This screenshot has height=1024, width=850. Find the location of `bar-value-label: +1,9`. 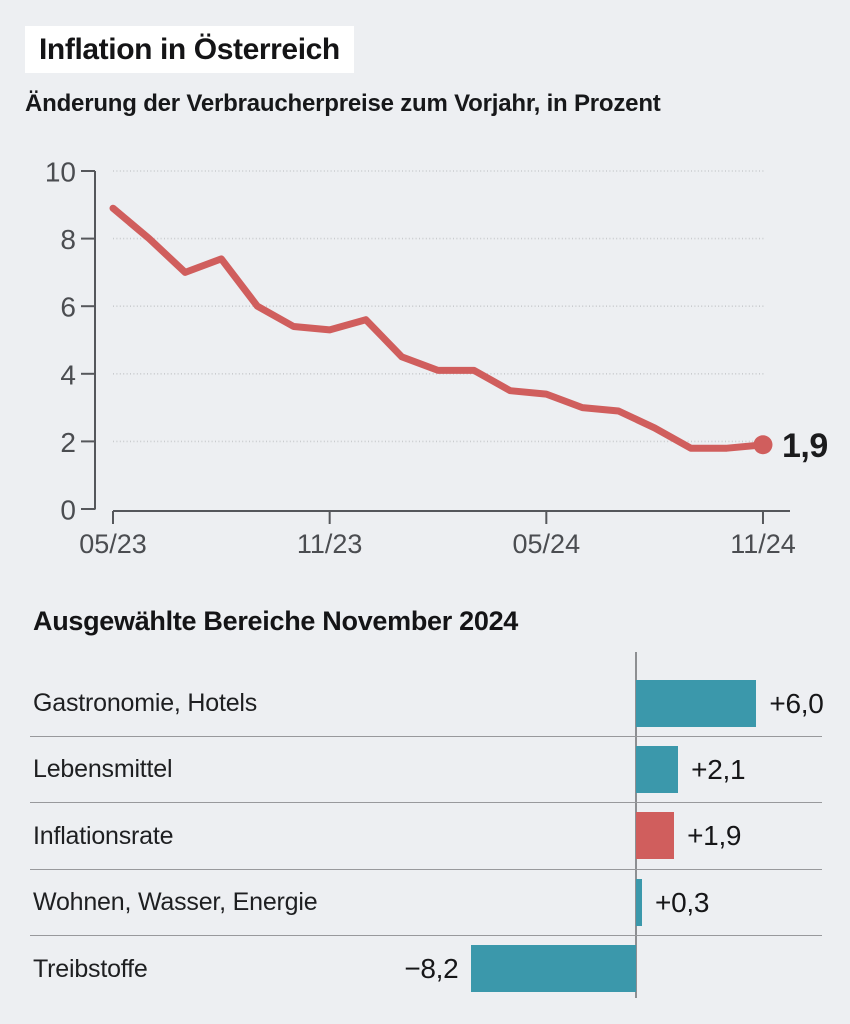

bar-value-label: +1,9 is located at coordinates (714, 836).